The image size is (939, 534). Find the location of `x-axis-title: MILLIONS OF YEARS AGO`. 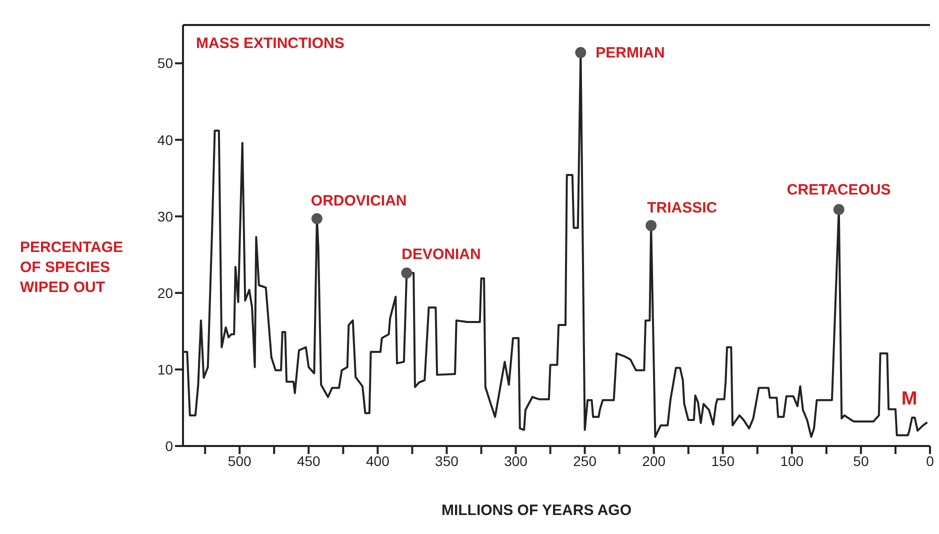

x-axis-title: MILLIONS OF YEARS AGO is located at coordinates (536, 510).